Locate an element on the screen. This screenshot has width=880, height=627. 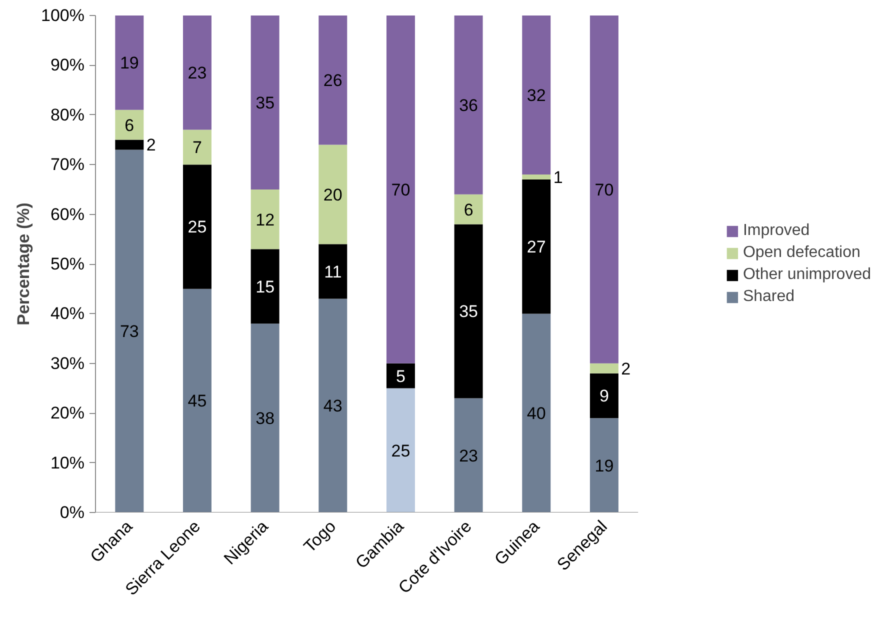
data-label: 40 is located at coordinates (536, 414).